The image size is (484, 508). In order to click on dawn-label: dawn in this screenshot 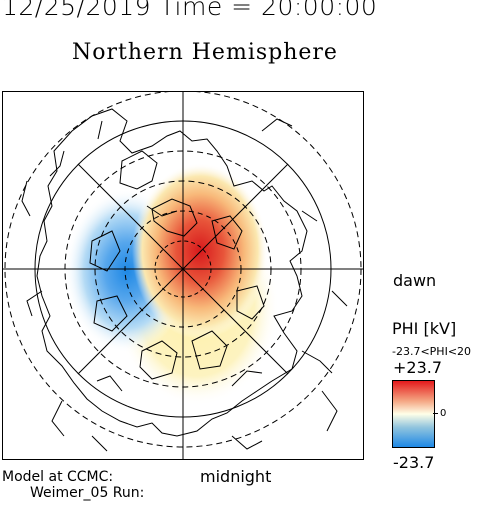, I will do `click(415, 280)`.